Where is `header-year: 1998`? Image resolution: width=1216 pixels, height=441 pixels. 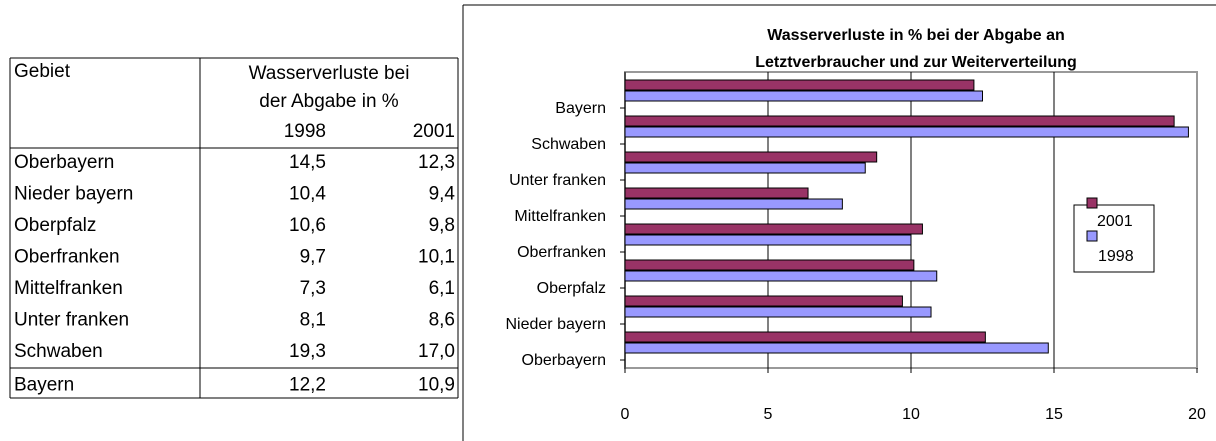
header-year: 1998 is located at coordinates (305, 131).